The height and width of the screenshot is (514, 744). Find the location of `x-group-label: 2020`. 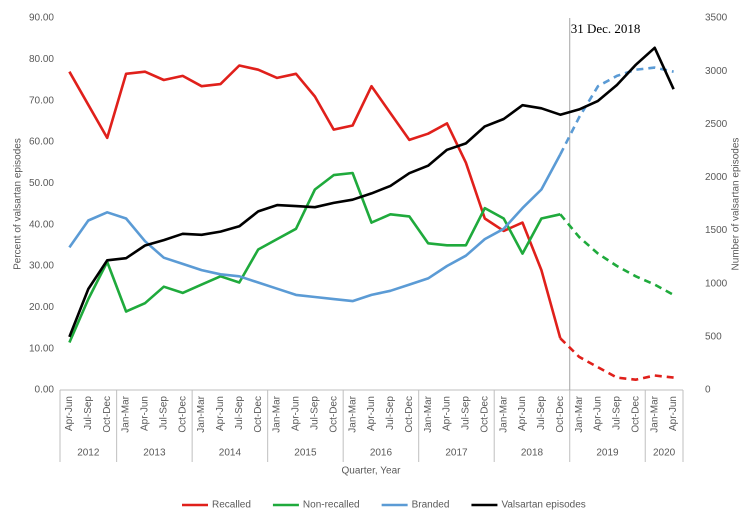

x-group-label: 2020 is located at coordinates (664, 453).